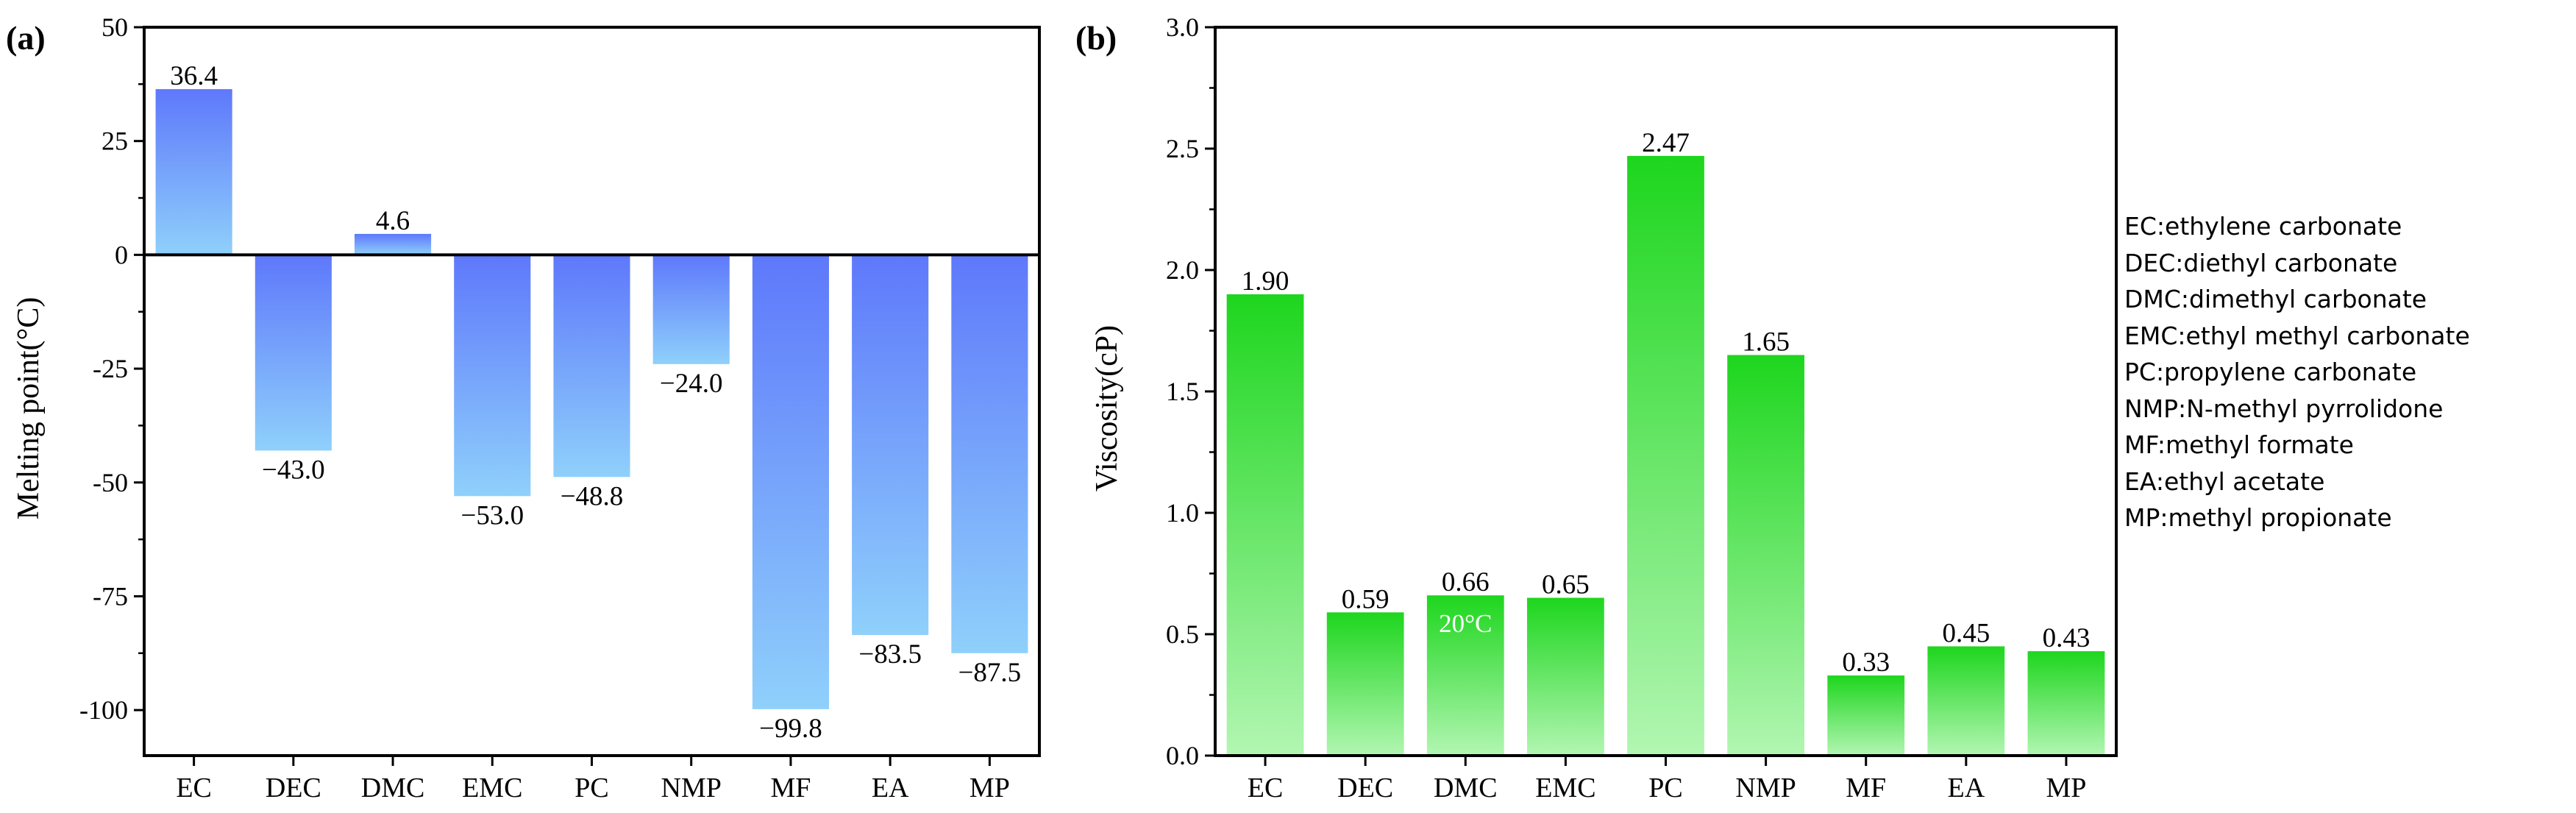 The image size is (2576, 813). I want to click on viscosity-x-tick-label-dec: DEC, so click(1365, 788).